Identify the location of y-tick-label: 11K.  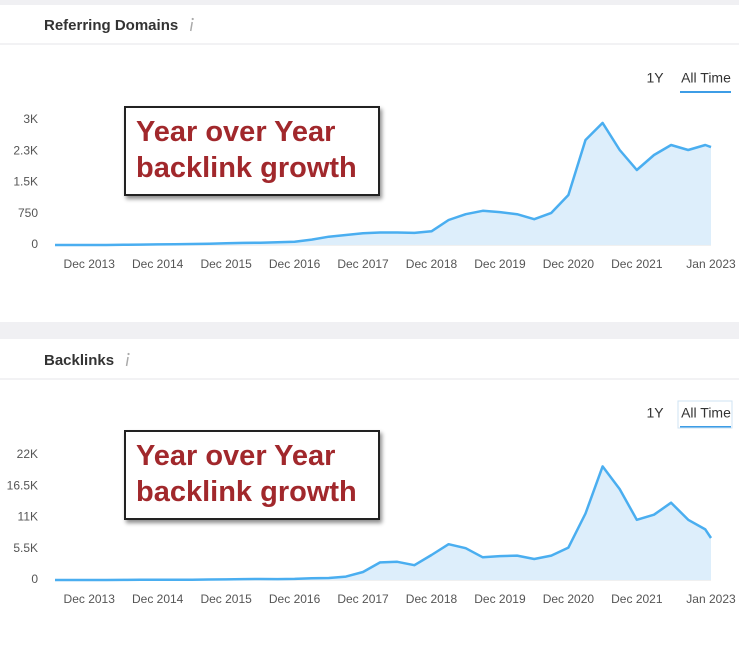
(28, 517).